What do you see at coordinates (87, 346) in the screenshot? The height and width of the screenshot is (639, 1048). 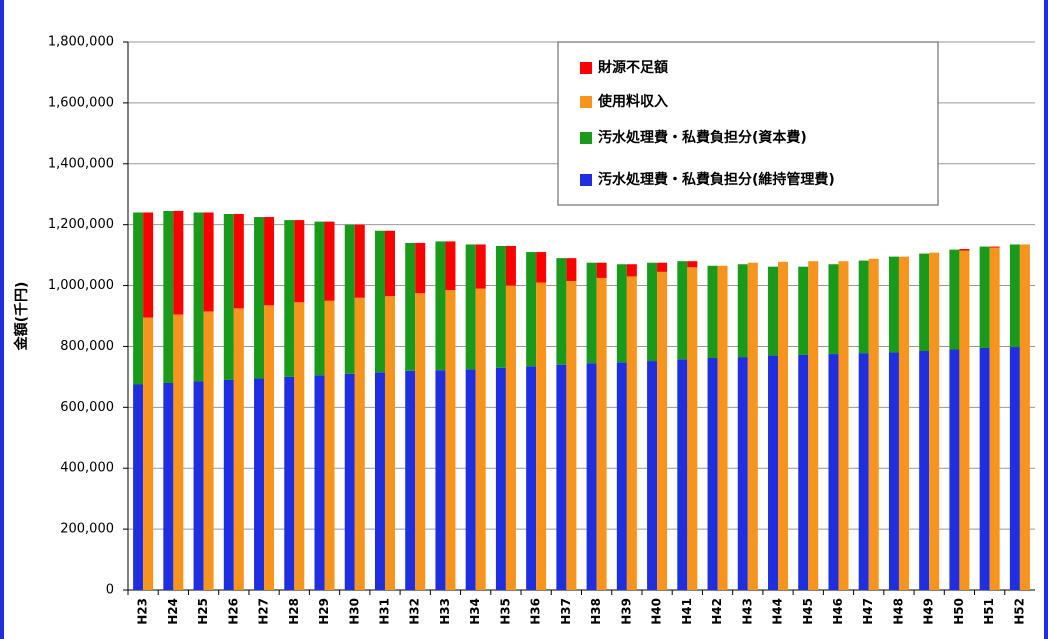 I see `y-tick-label: 800,000` at bounding box center [87, 346].